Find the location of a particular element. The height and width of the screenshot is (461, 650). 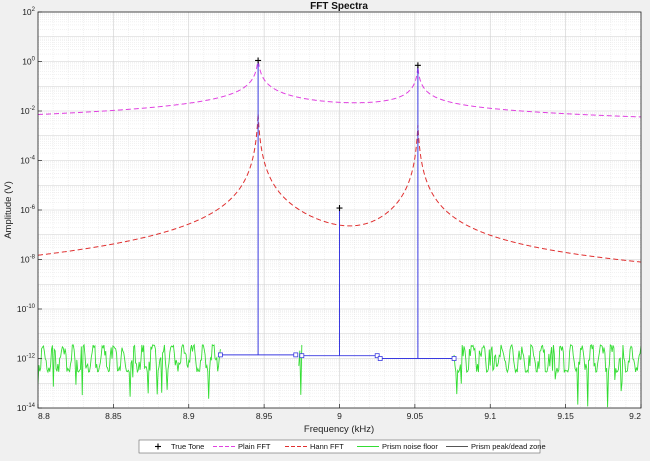

legend-label: Plain FFT is located at coordinates (254, 446).